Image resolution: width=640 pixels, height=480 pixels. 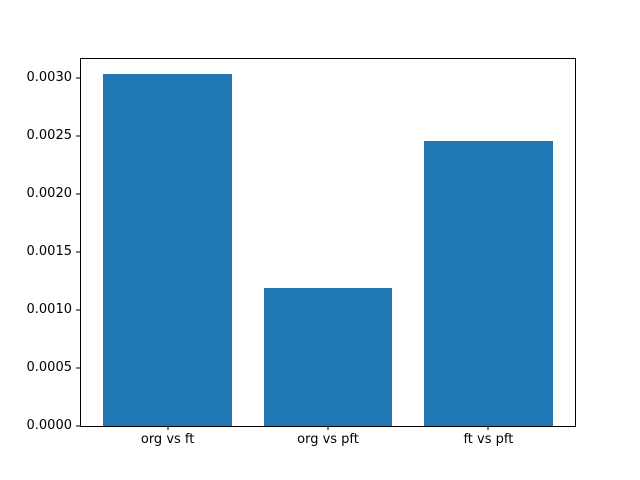 What do you see at coordinates (328, 356) in the screenshot?
I see `bar-org-vs-pft` at bounding box center [328, 356].